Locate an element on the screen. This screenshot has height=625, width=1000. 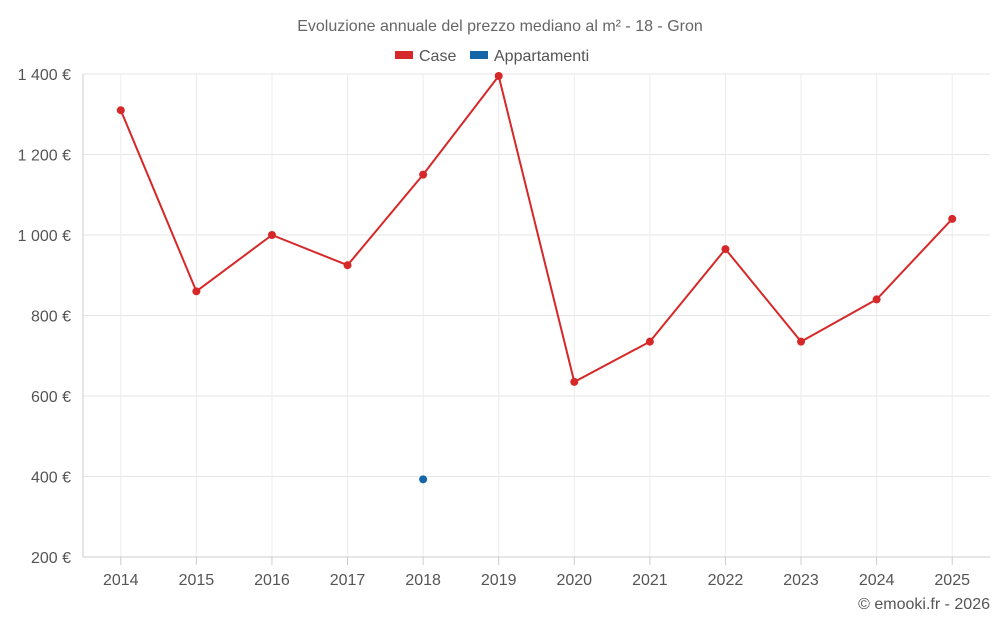
legend-swatch-case is located at coordinates (404, 55).